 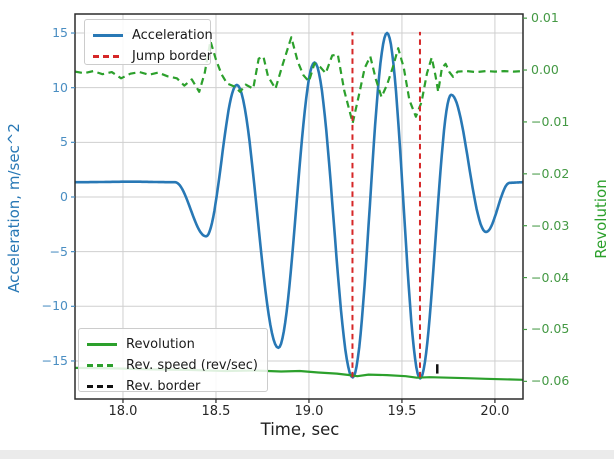 I want to click on left-y-tick-label: −5, so click(x=58, y=251).